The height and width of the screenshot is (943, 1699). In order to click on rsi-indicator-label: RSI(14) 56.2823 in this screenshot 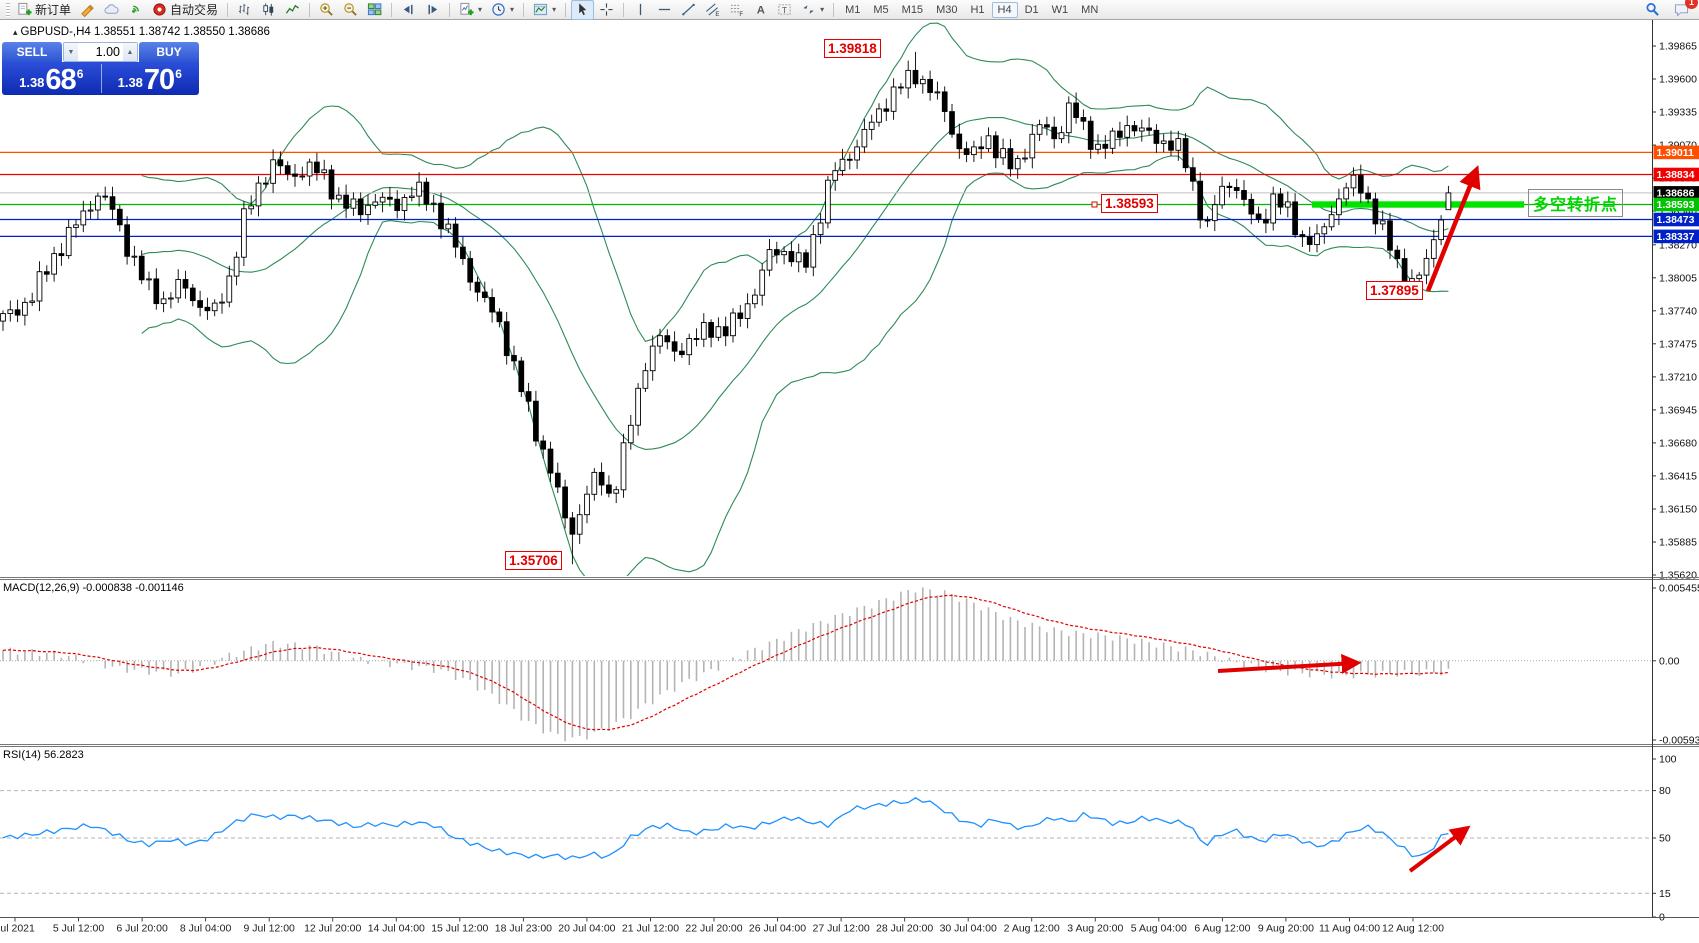, I will do `click(43, 755)`.